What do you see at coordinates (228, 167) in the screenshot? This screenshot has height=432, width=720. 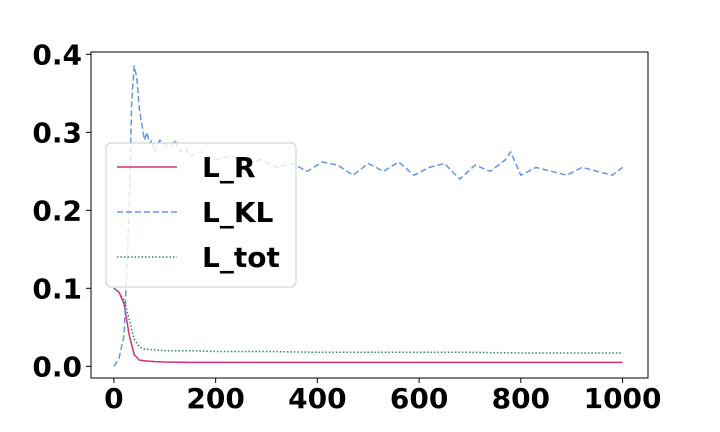 I see `legend-label: L_R` at bounding box center [228, 167].